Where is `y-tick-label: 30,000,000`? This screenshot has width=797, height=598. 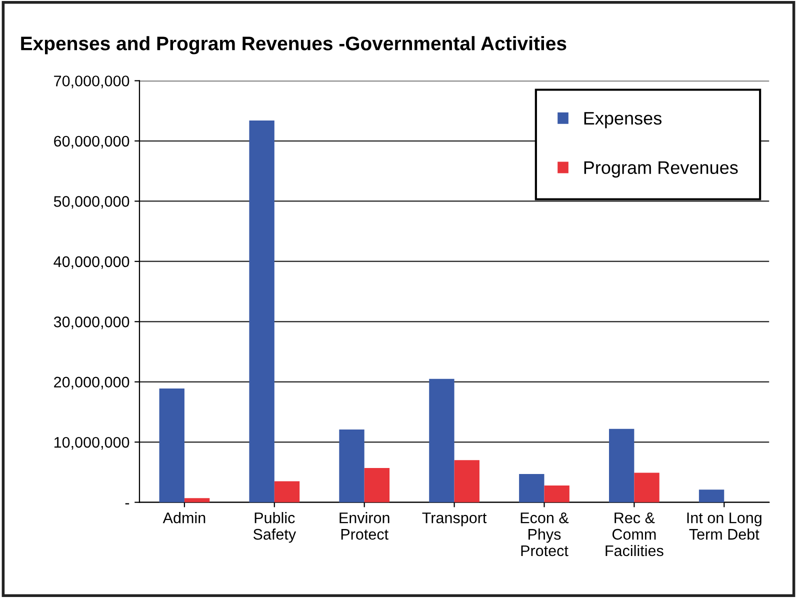 y-tick-label: 30,000,000 is located at coordinates (92, 323).